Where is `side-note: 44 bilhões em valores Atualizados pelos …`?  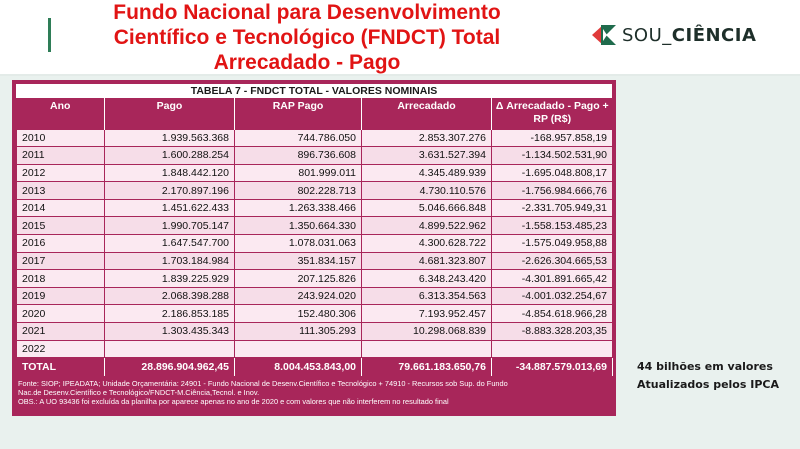
side-note: 44 bilhões em valores Atualizados pelos … is located at coordinates (708, 376).